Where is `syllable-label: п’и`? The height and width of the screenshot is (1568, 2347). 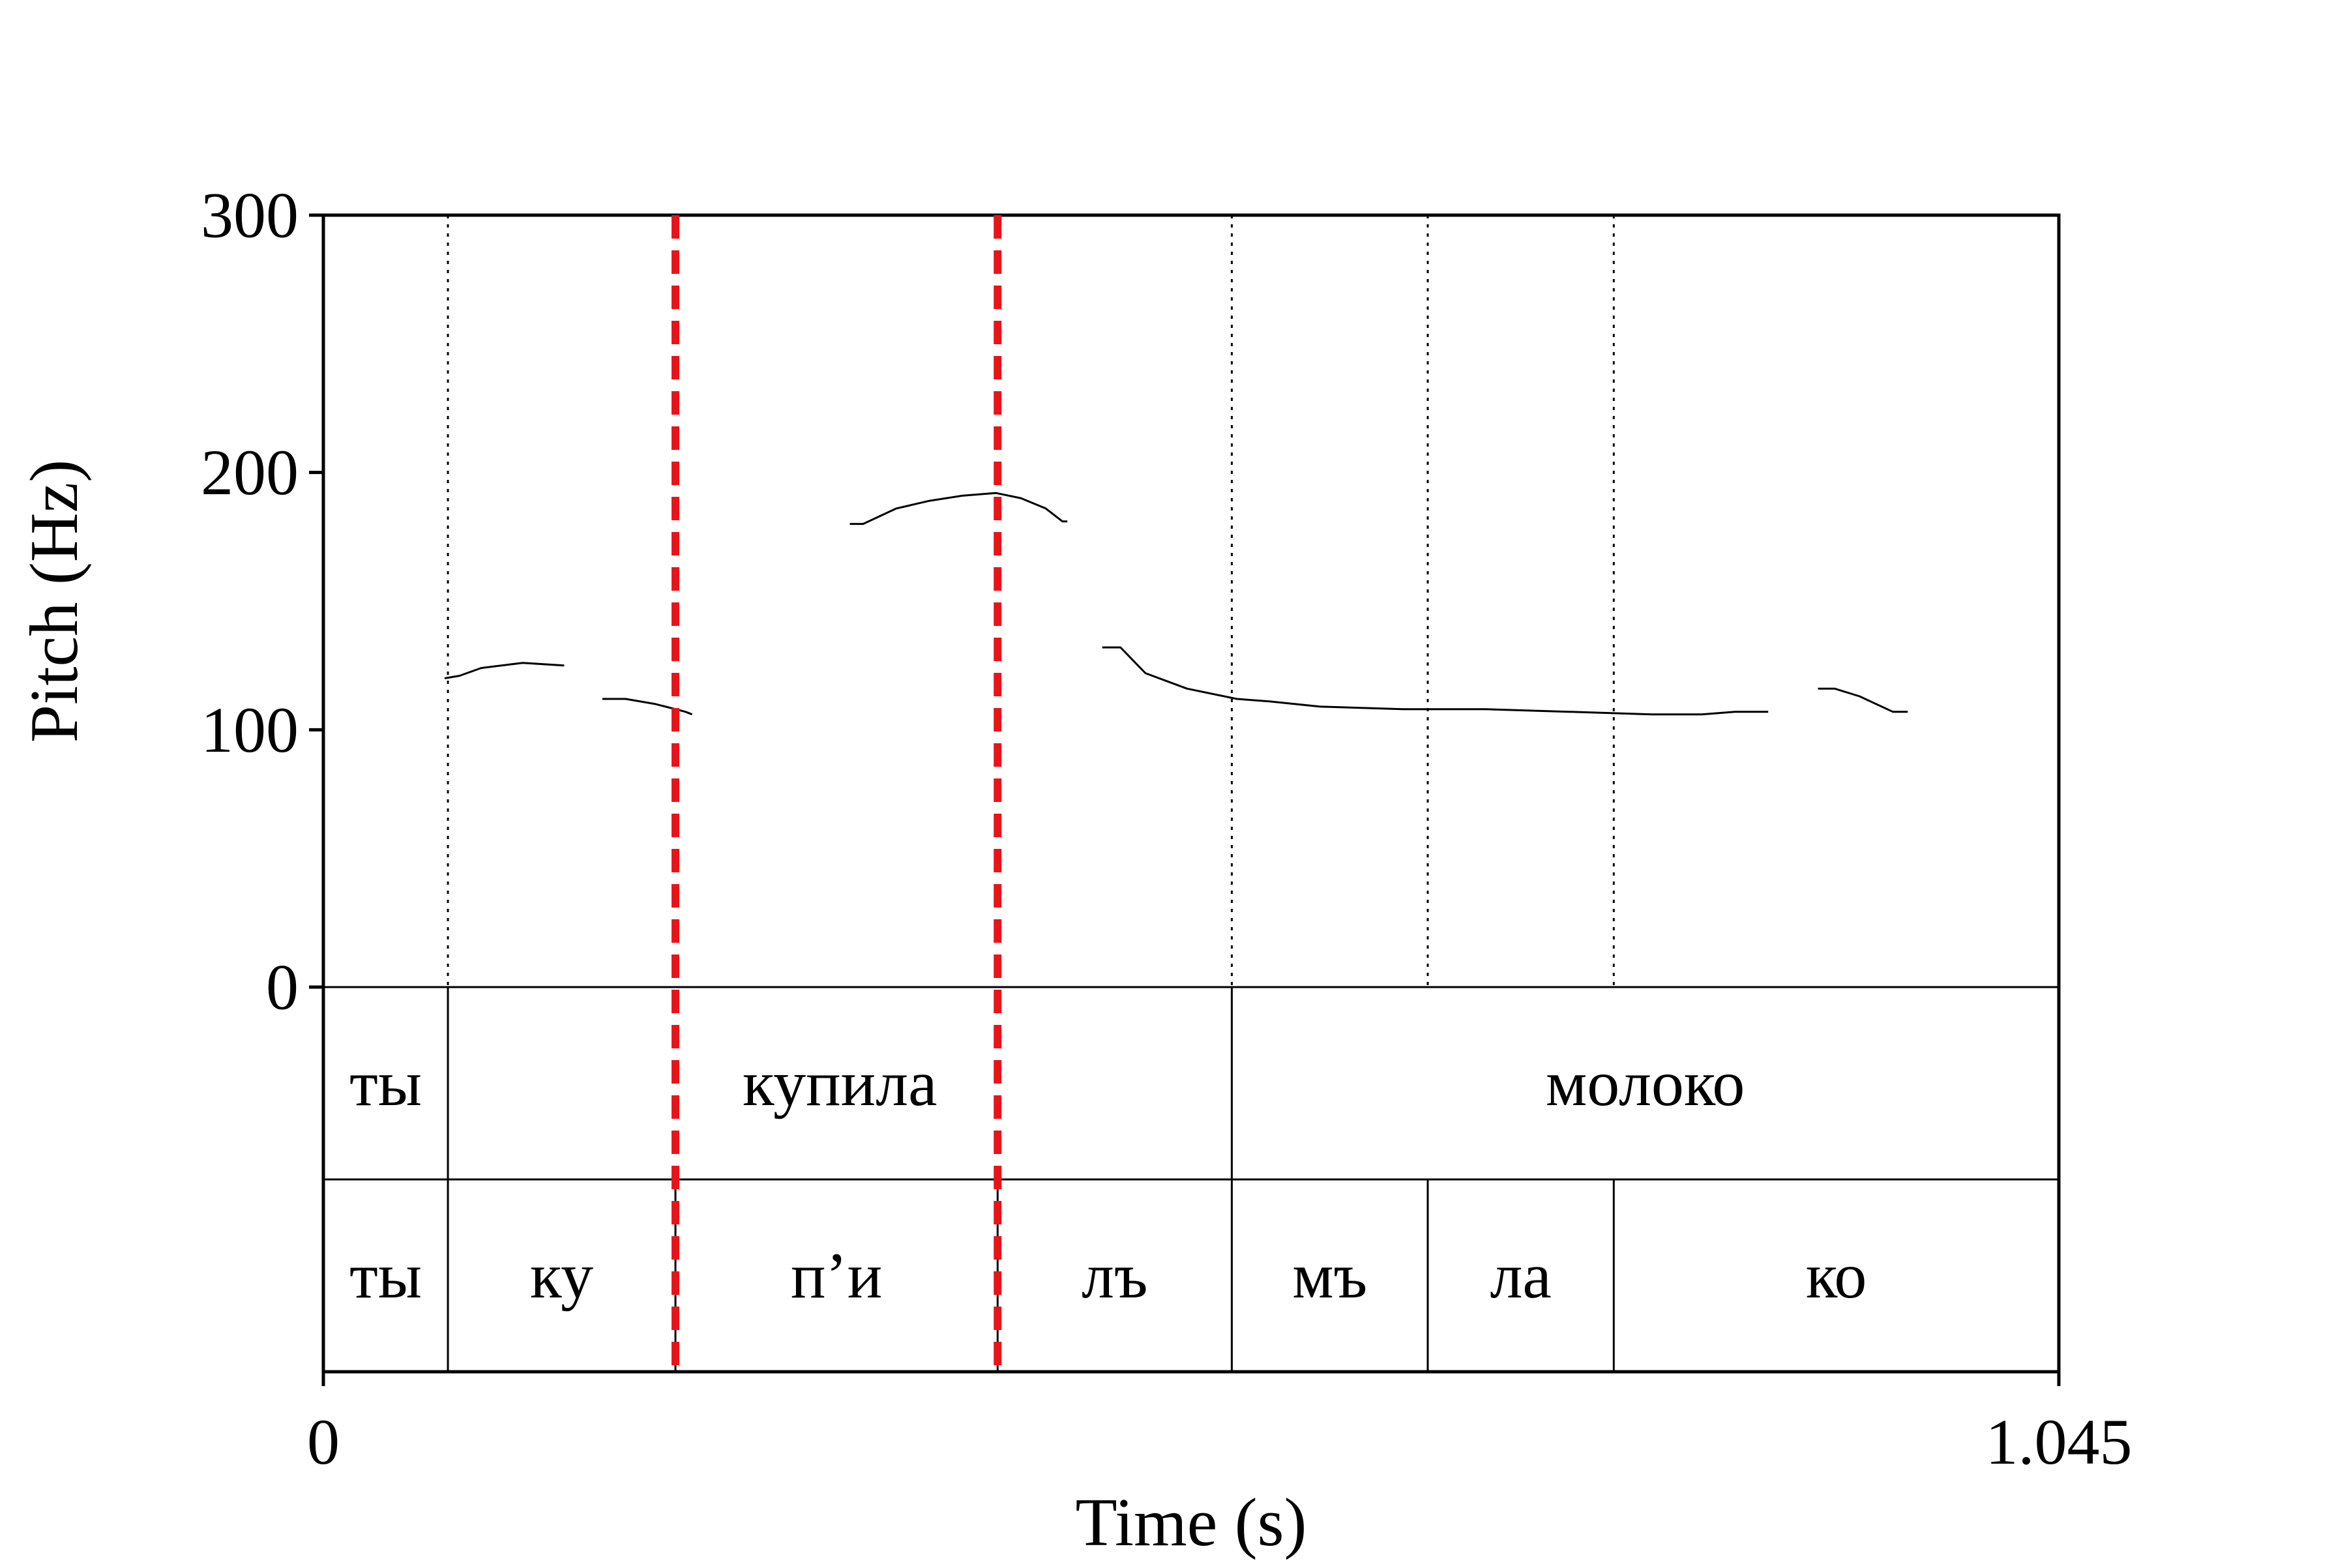
syllable-label: п’и is located at coordinates (836, 1275).